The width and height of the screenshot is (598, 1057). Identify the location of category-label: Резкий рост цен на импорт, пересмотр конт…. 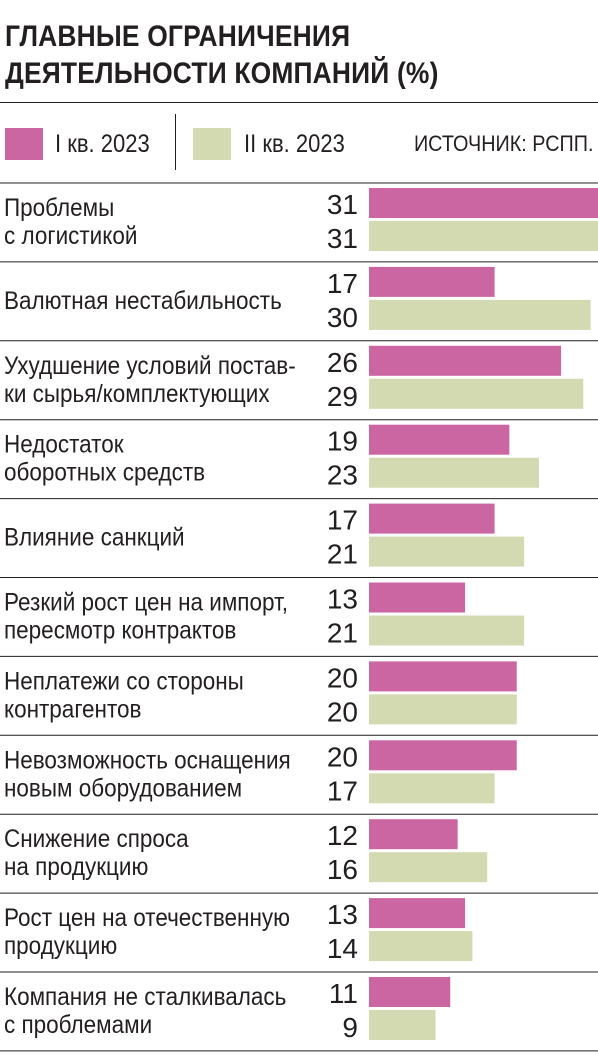
(146, 616).